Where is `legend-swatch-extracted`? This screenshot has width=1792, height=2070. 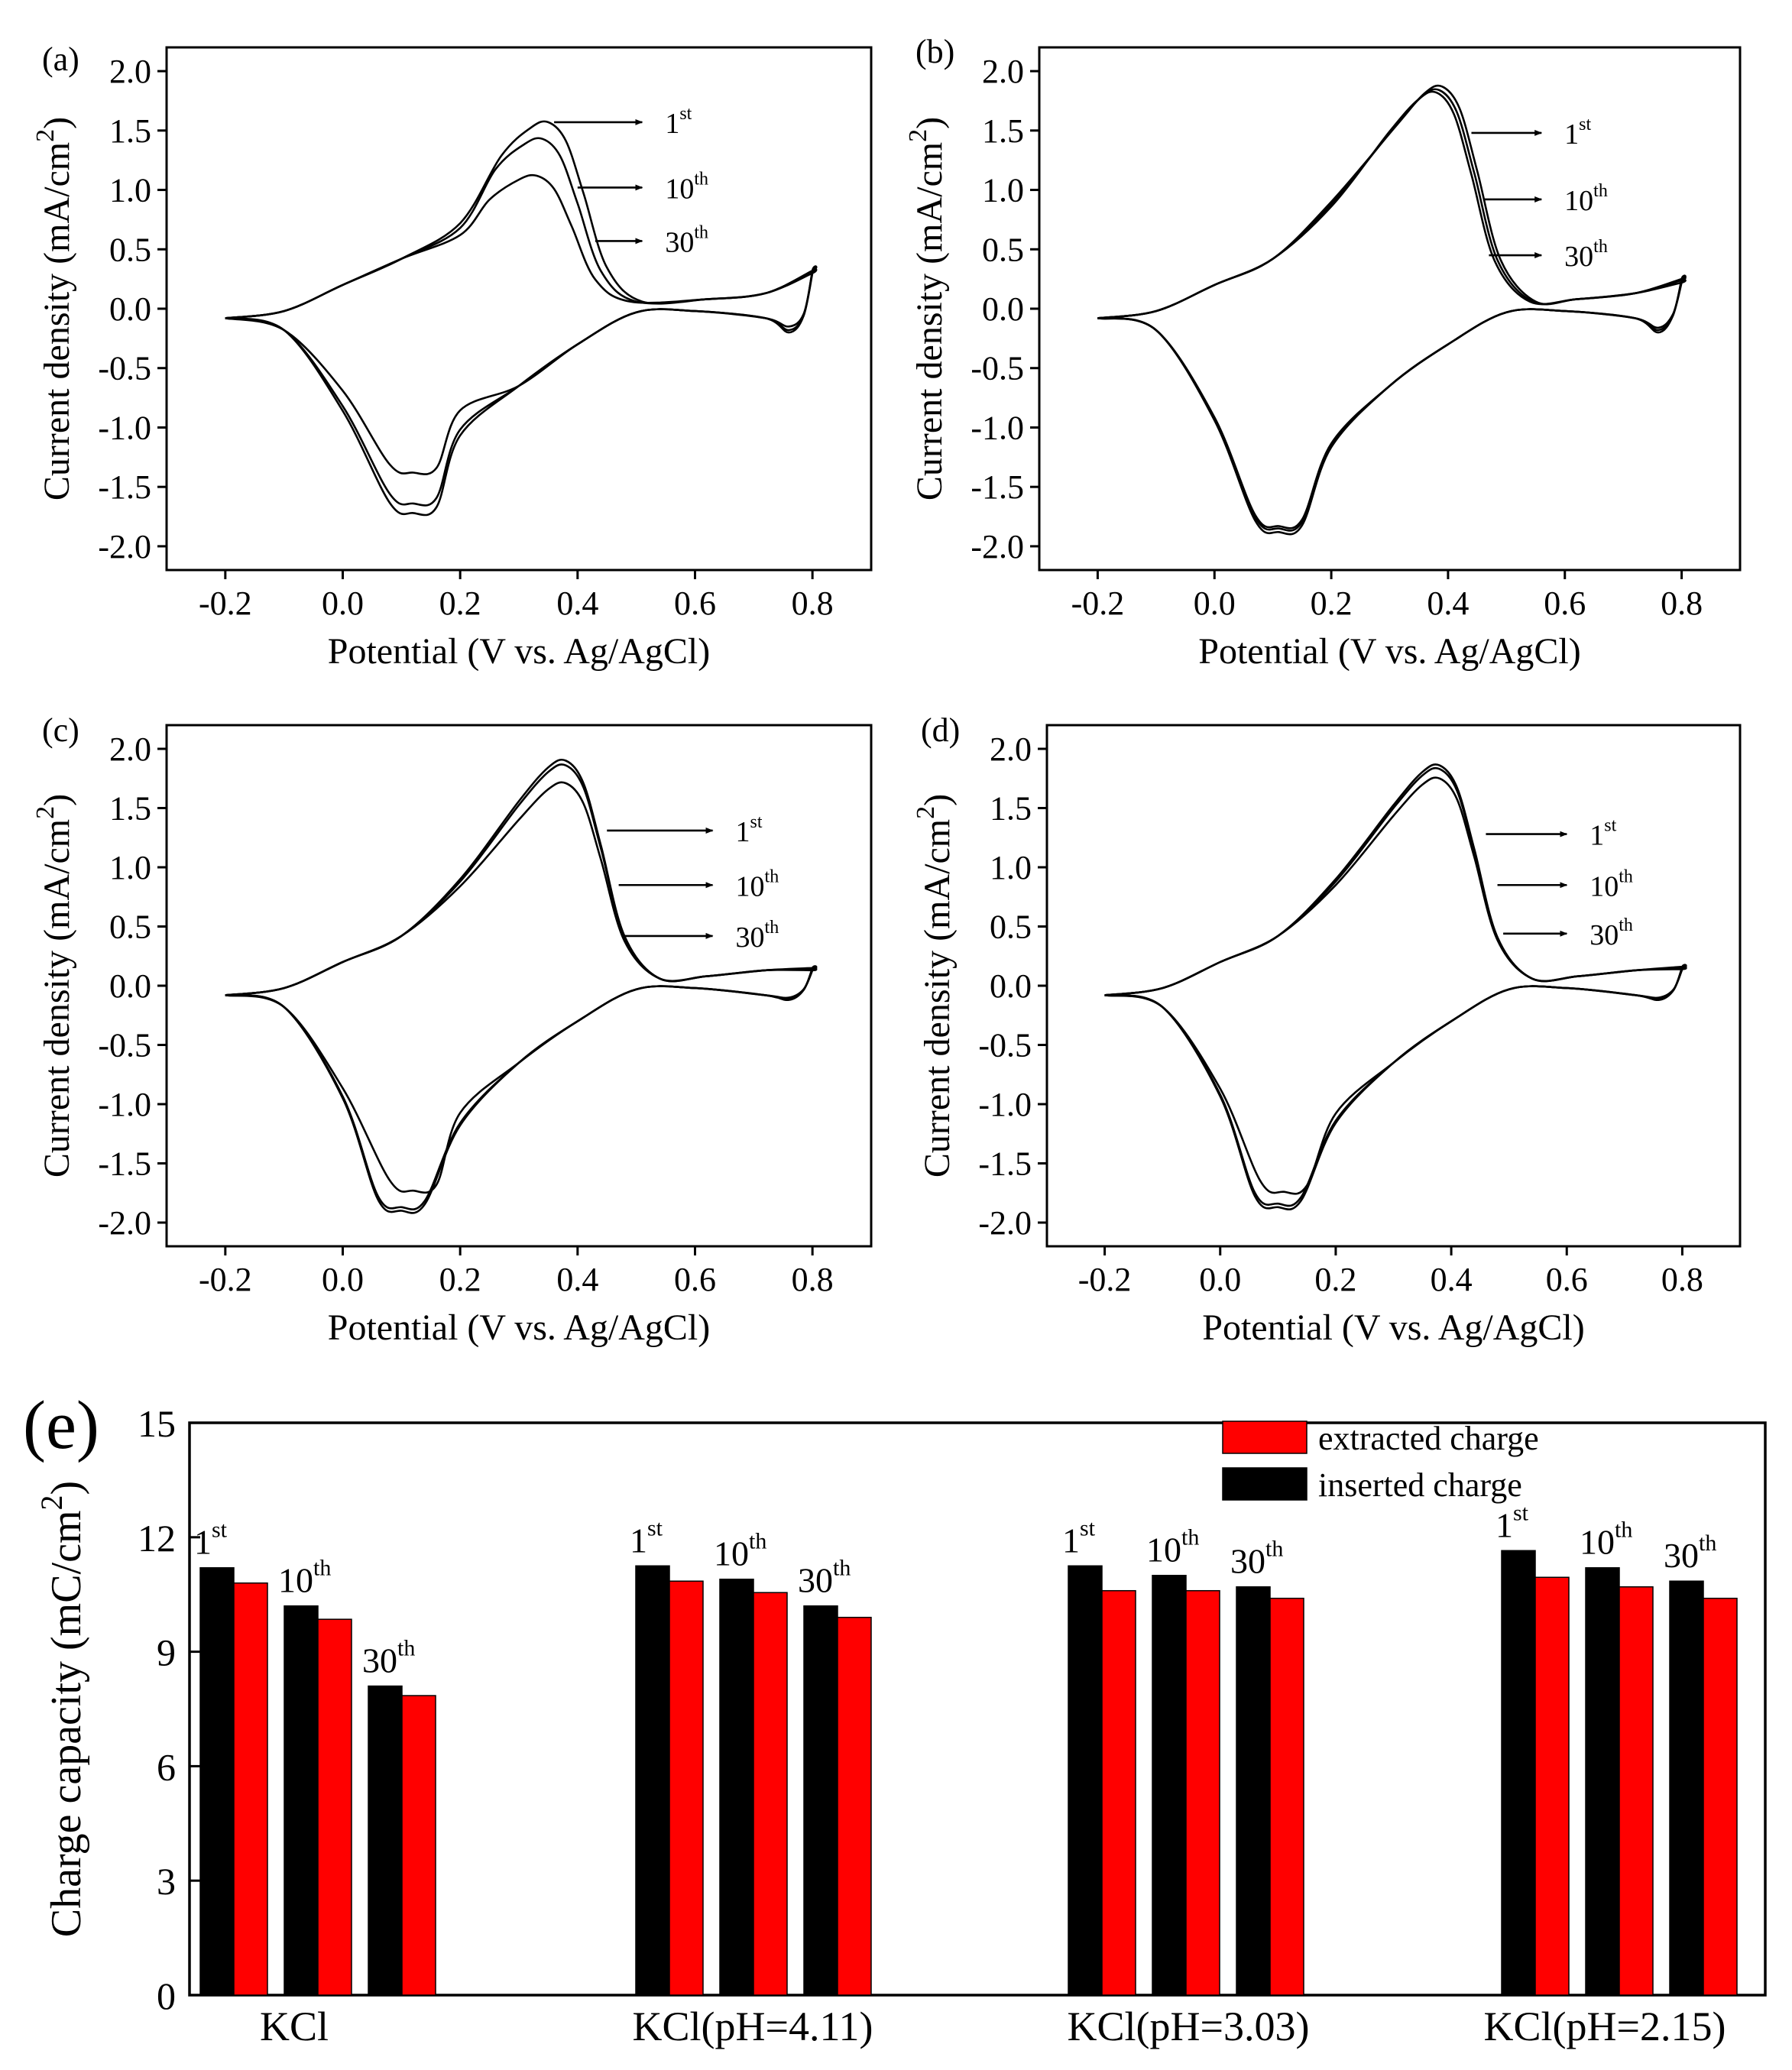 legend-swatch-extracted is located at coordinates (1265, 1437).